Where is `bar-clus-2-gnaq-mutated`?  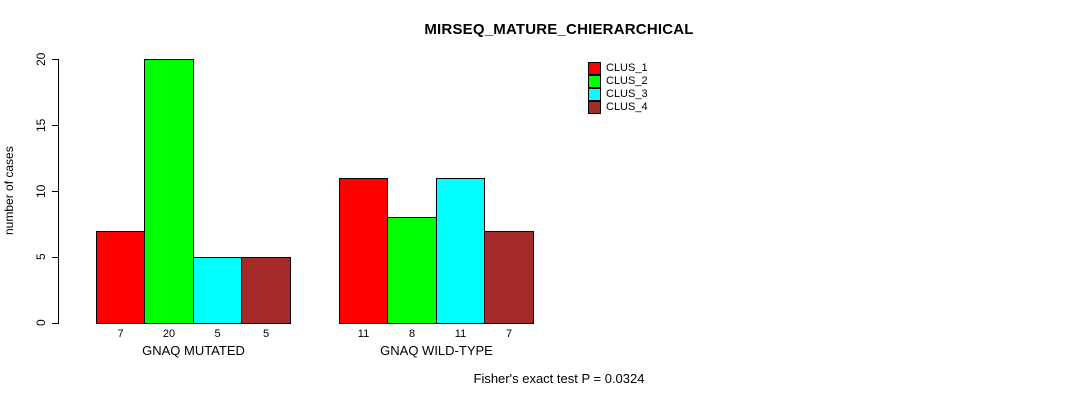 bar-clus-2-gnaq-mutated is located at coordinates (169, 191).